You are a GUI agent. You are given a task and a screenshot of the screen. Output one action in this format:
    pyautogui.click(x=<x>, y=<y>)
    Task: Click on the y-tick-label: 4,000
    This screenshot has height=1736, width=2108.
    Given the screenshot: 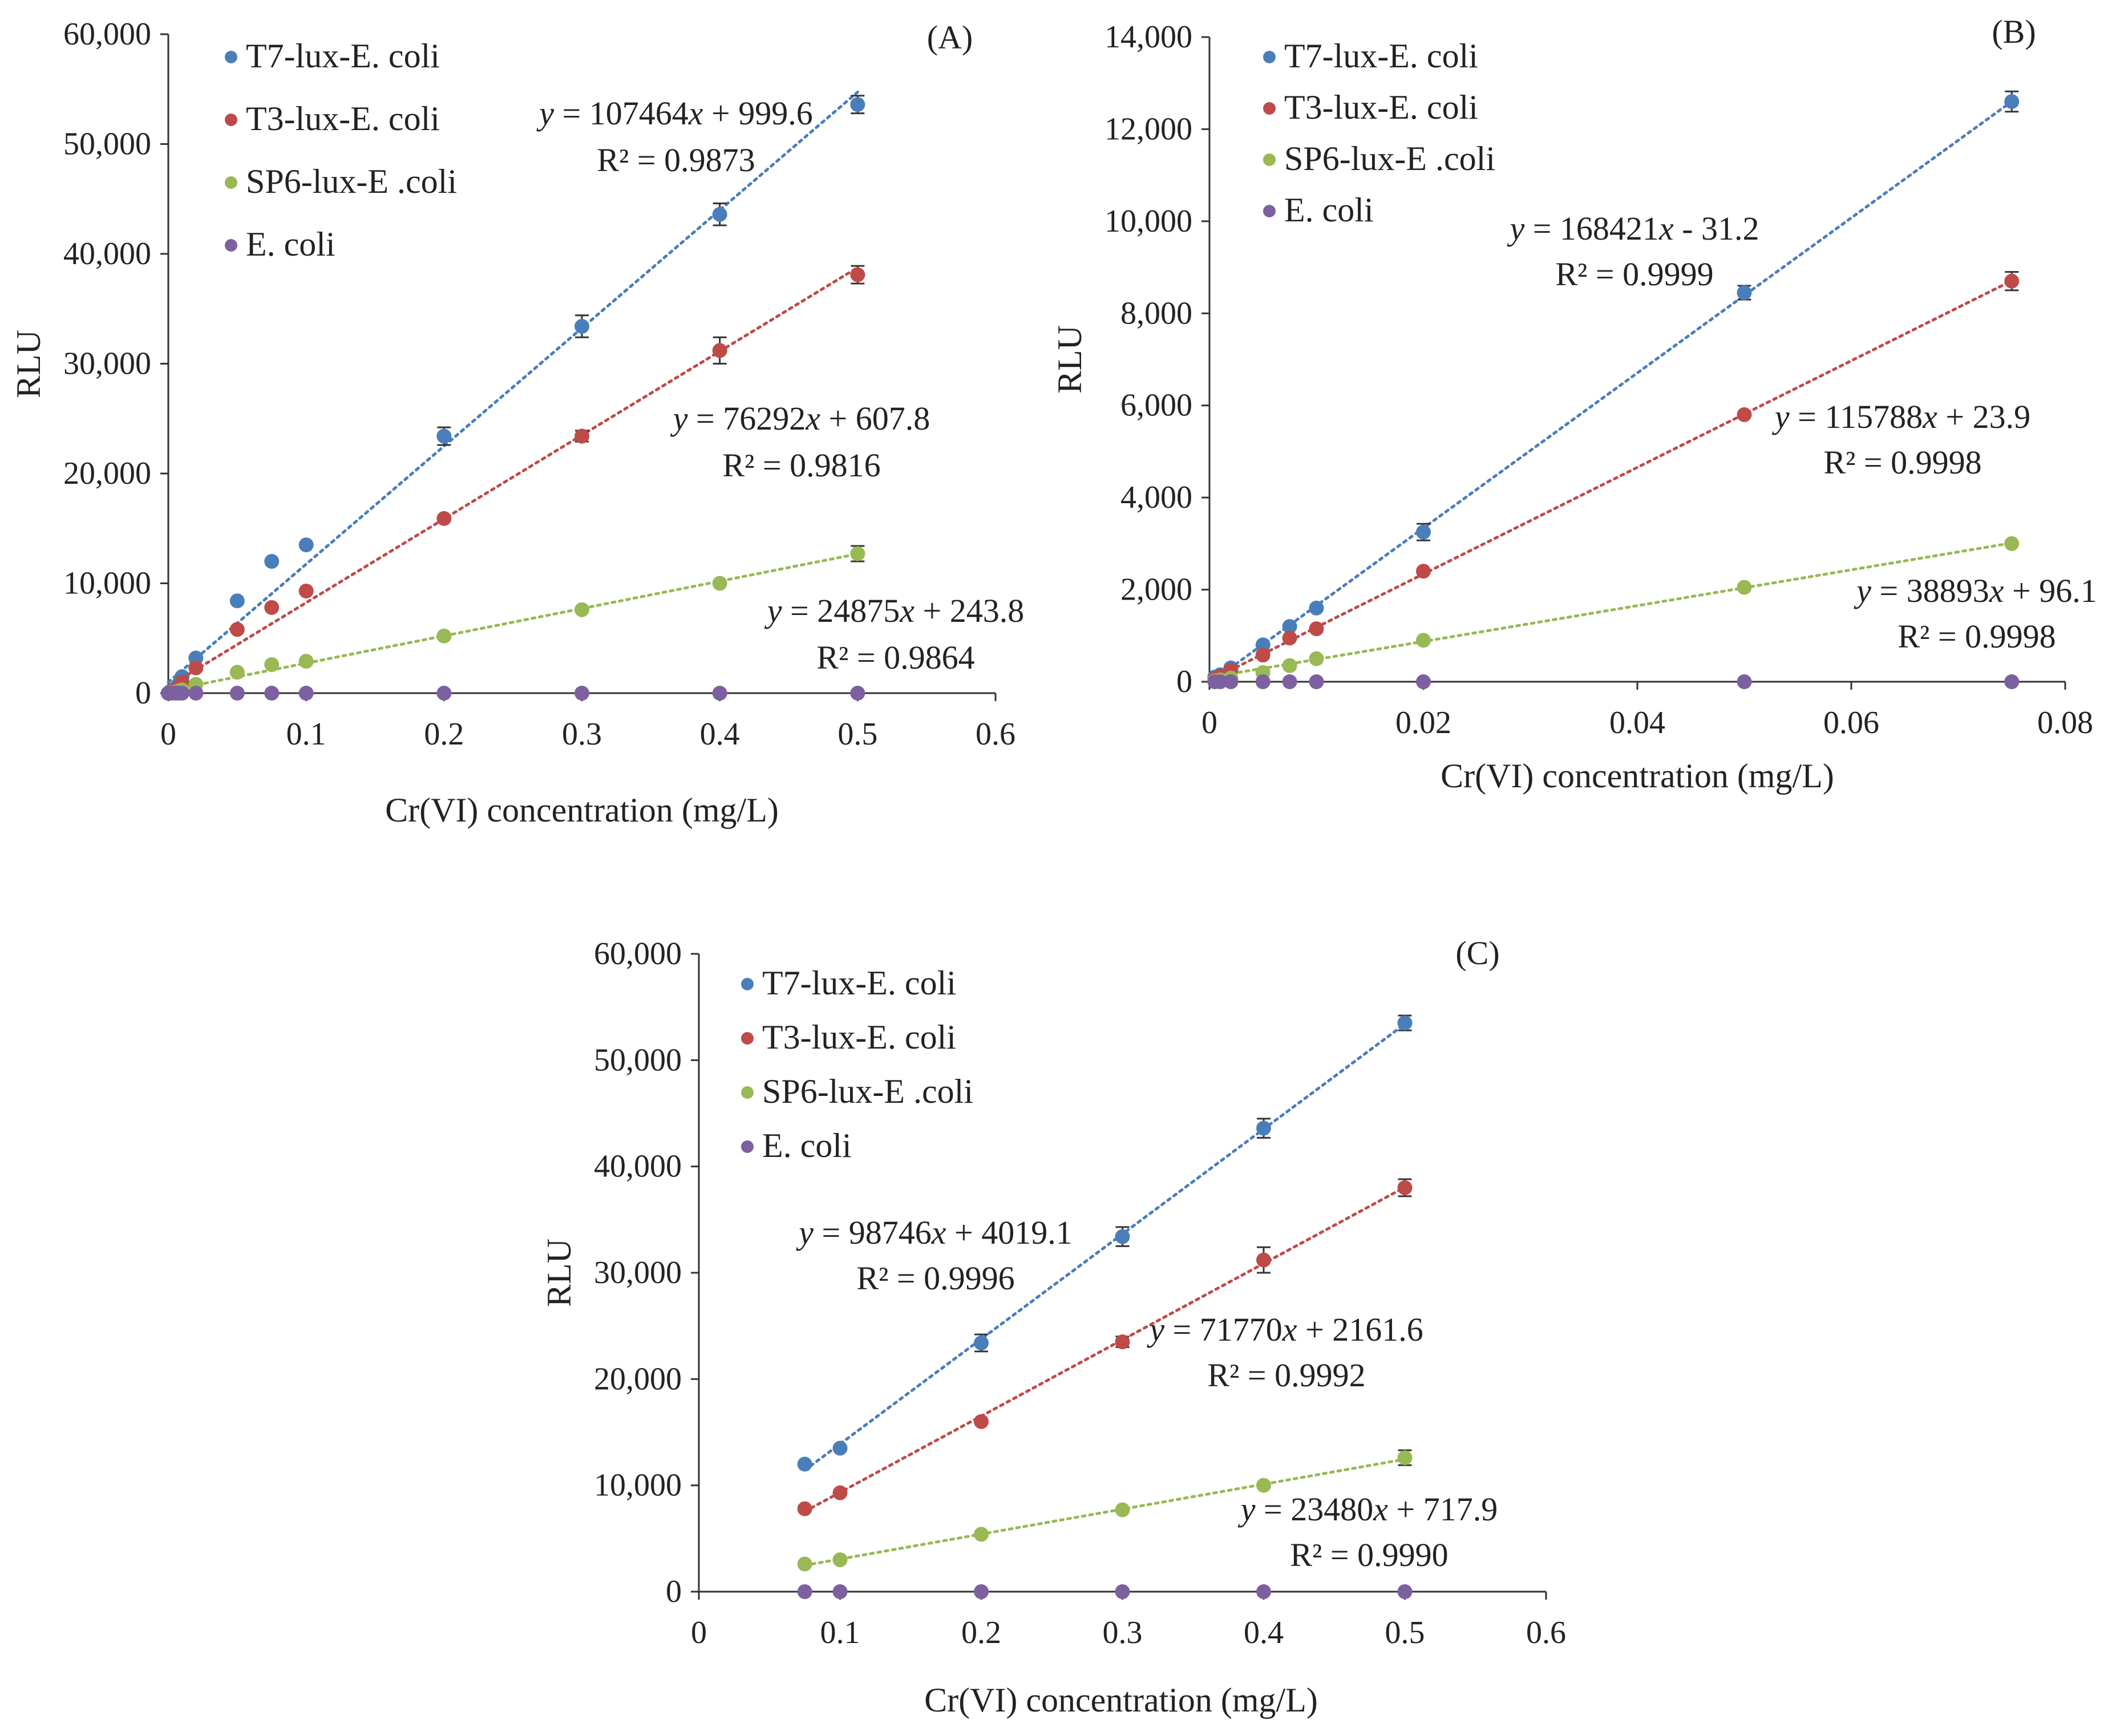 What is the action you would take?
    pyautogui.click(x=1156, y=497)
    